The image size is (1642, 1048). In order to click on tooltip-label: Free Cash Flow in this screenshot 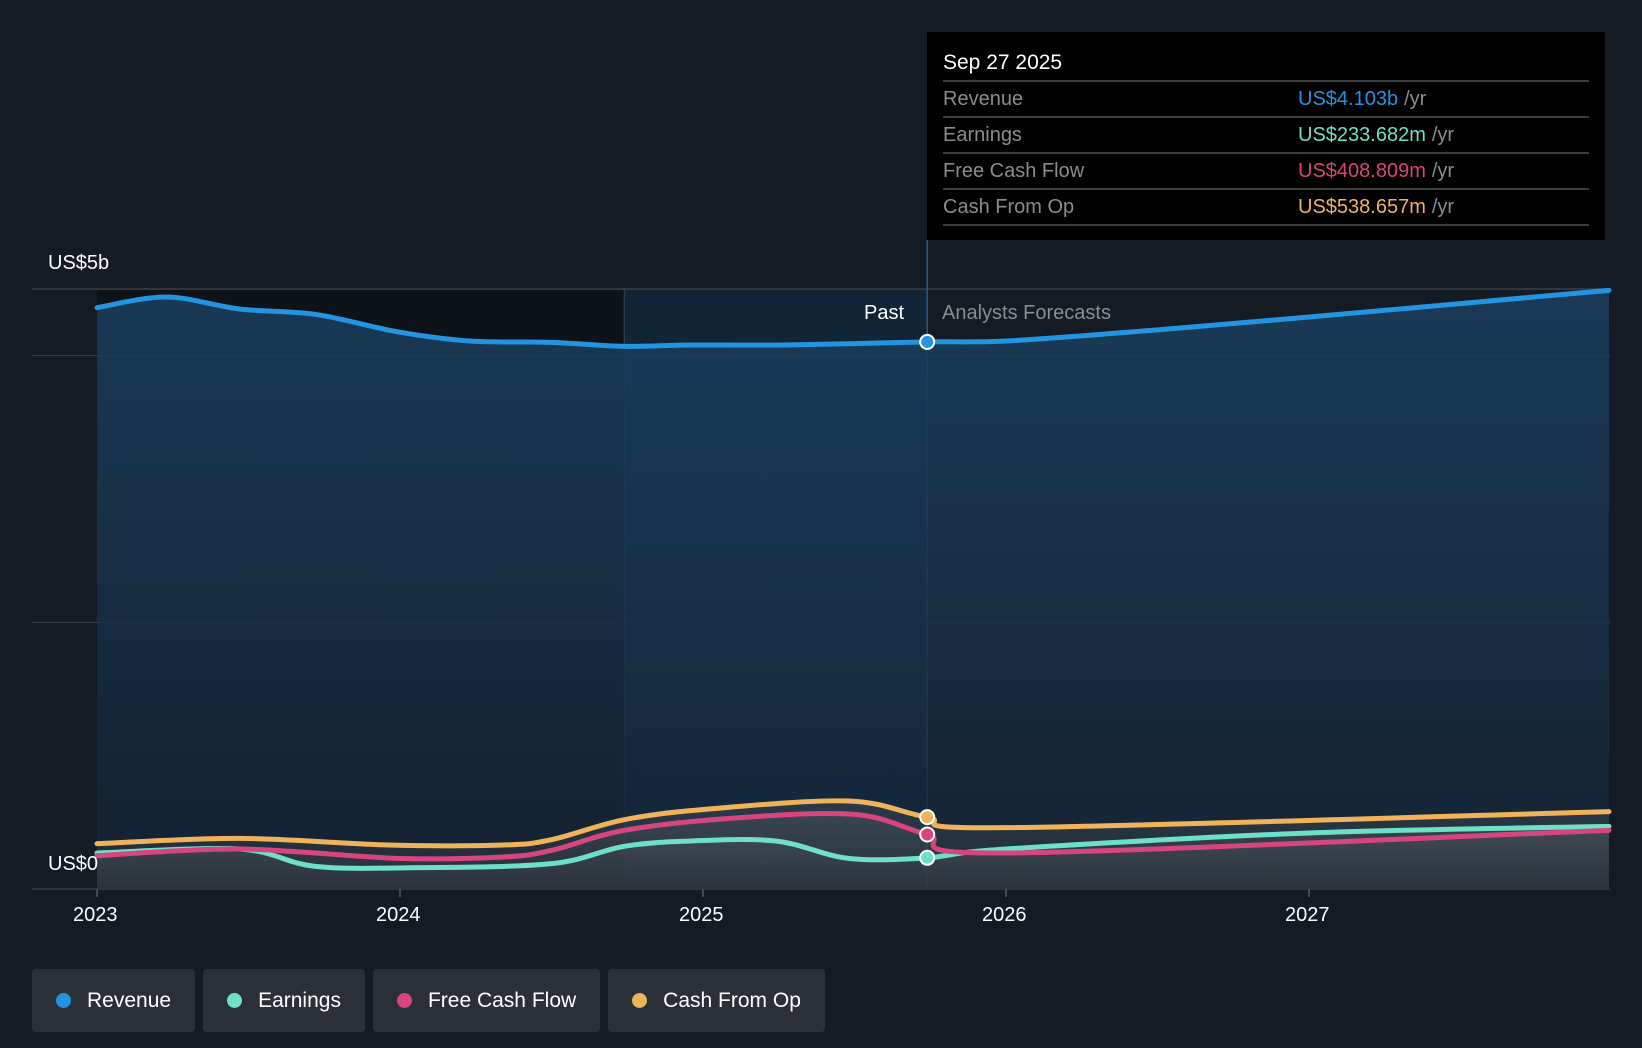, I will do `click(1014, 171)`.